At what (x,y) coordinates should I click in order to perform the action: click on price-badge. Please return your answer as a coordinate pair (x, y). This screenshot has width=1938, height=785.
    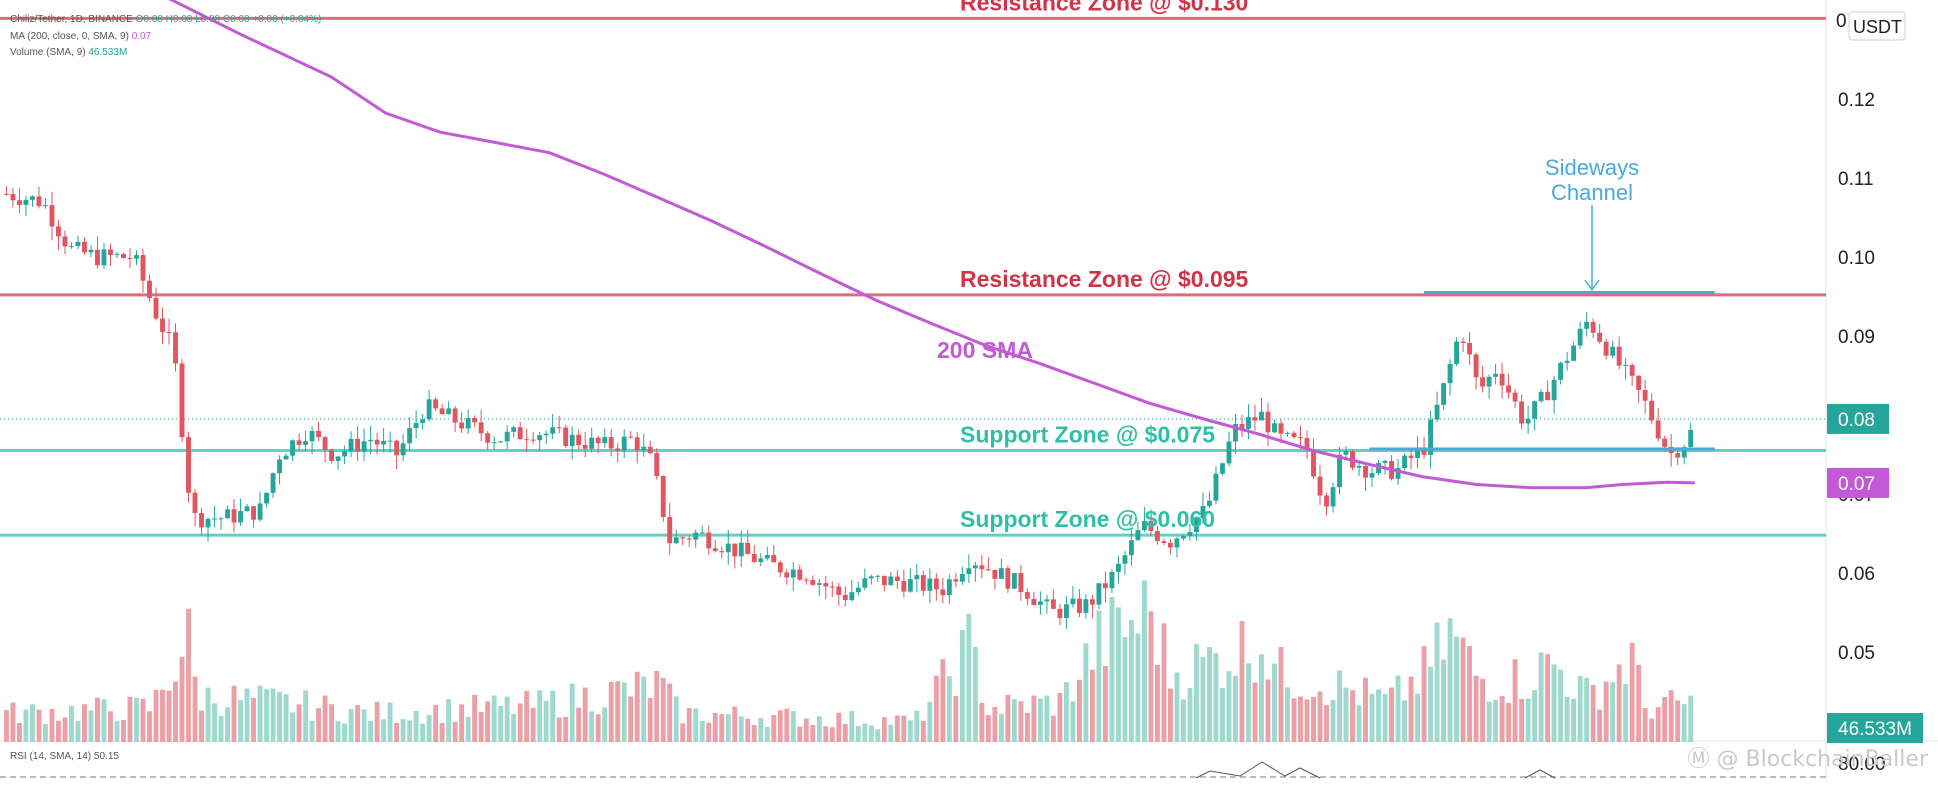
    Looking at the image, I should click on (1875, 728).